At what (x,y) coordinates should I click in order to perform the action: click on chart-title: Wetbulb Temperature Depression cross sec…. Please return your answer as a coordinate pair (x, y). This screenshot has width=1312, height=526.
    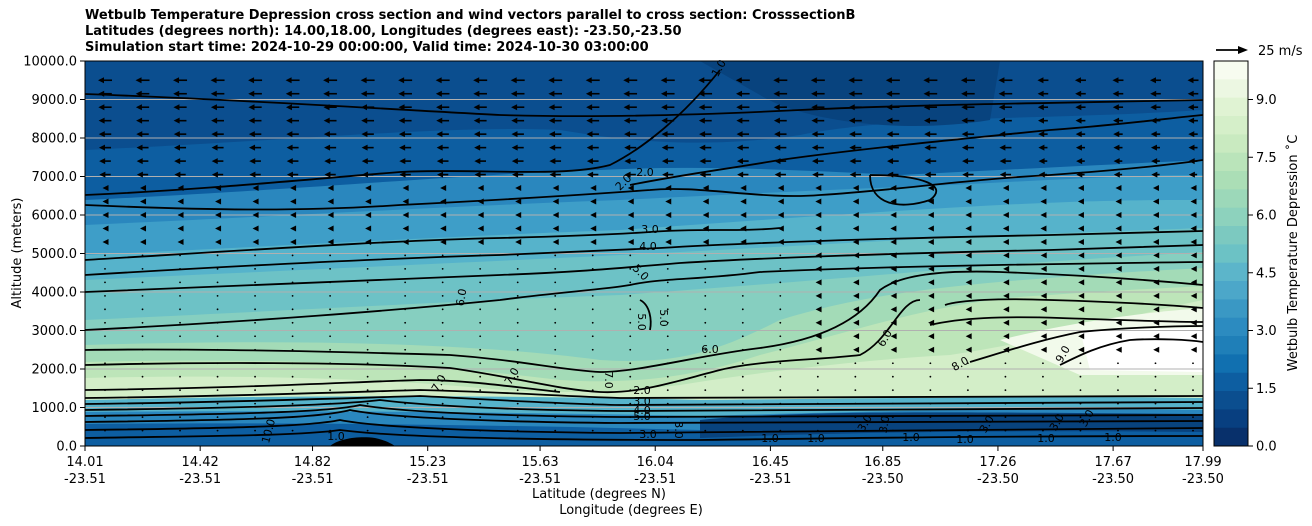
    Looking at the image, I should click on (470, 32).